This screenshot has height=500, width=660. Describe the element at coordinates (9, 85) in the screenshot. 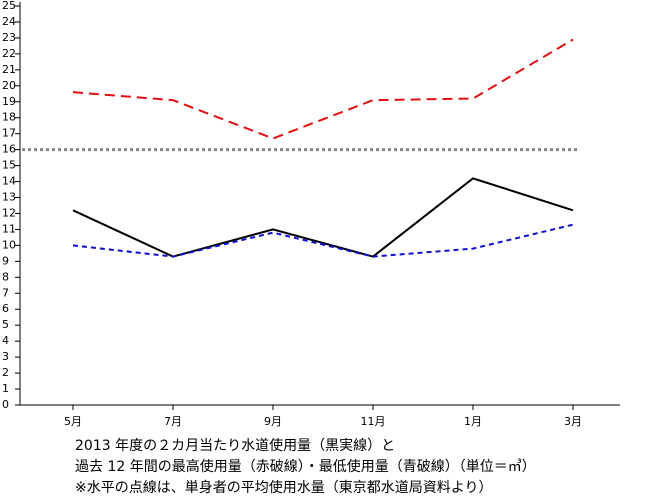

I see `y-tick-label: 20` at that location.